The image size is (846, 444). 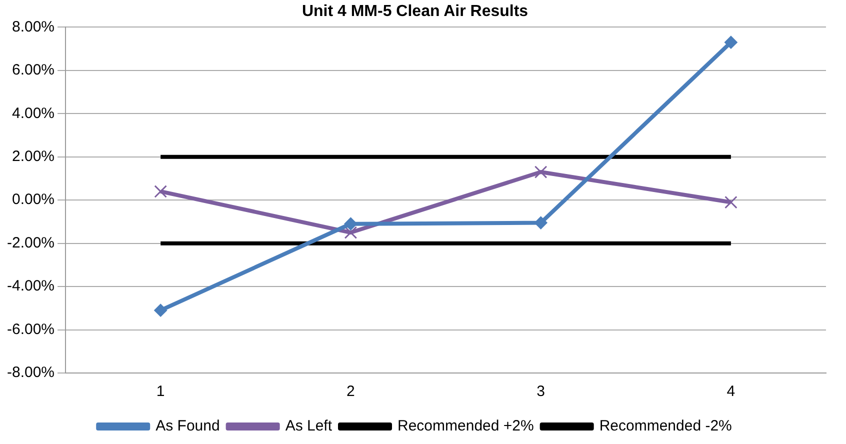 I want to click on chart-title: Unit 4 MM-5 Clean Air Results, so click(x=415, y=11).